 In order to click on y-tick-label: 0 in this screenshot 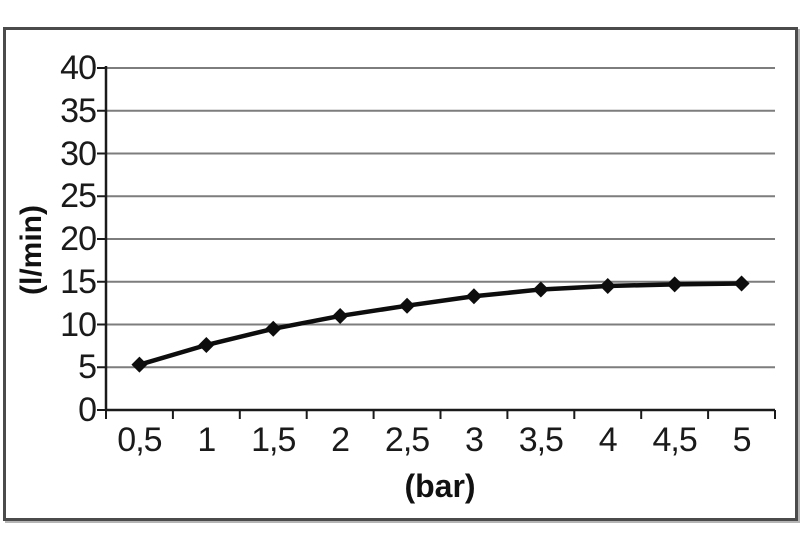, I will do `click(87, 410)`.